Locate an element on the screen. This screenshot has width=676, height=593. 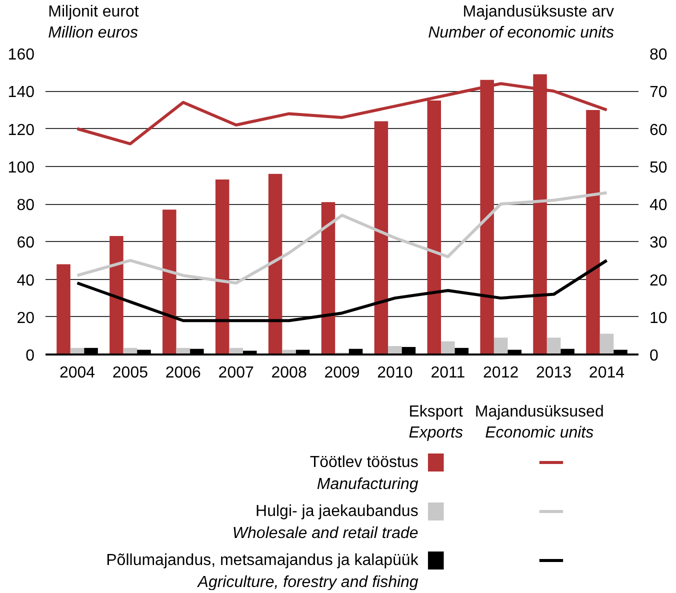
x-tick-label: 2006 is located at coordinates (183, 373).